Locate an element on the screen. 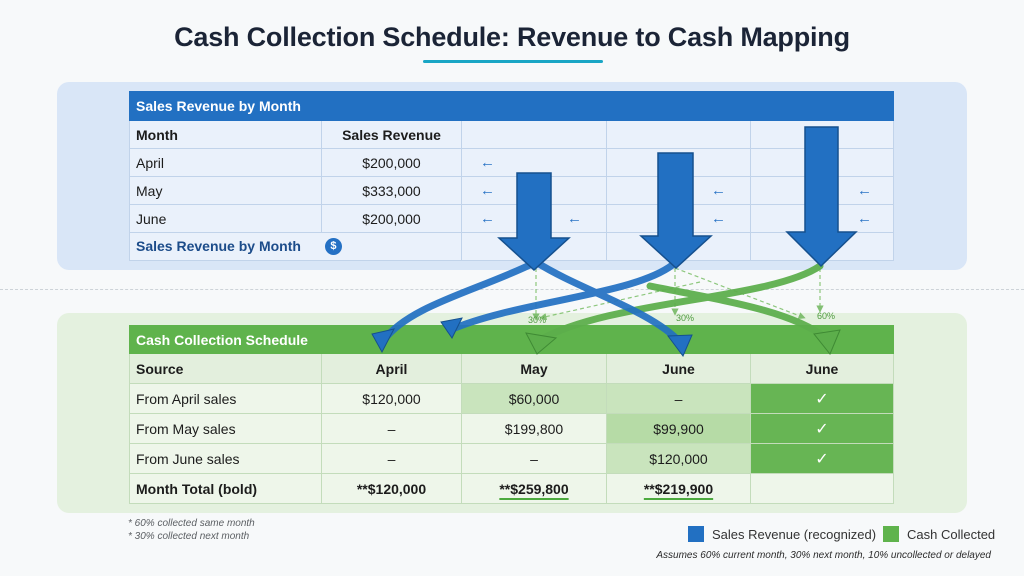  revenue-table-header: Sales Revenue by Month is located at coordinates (511, 106).